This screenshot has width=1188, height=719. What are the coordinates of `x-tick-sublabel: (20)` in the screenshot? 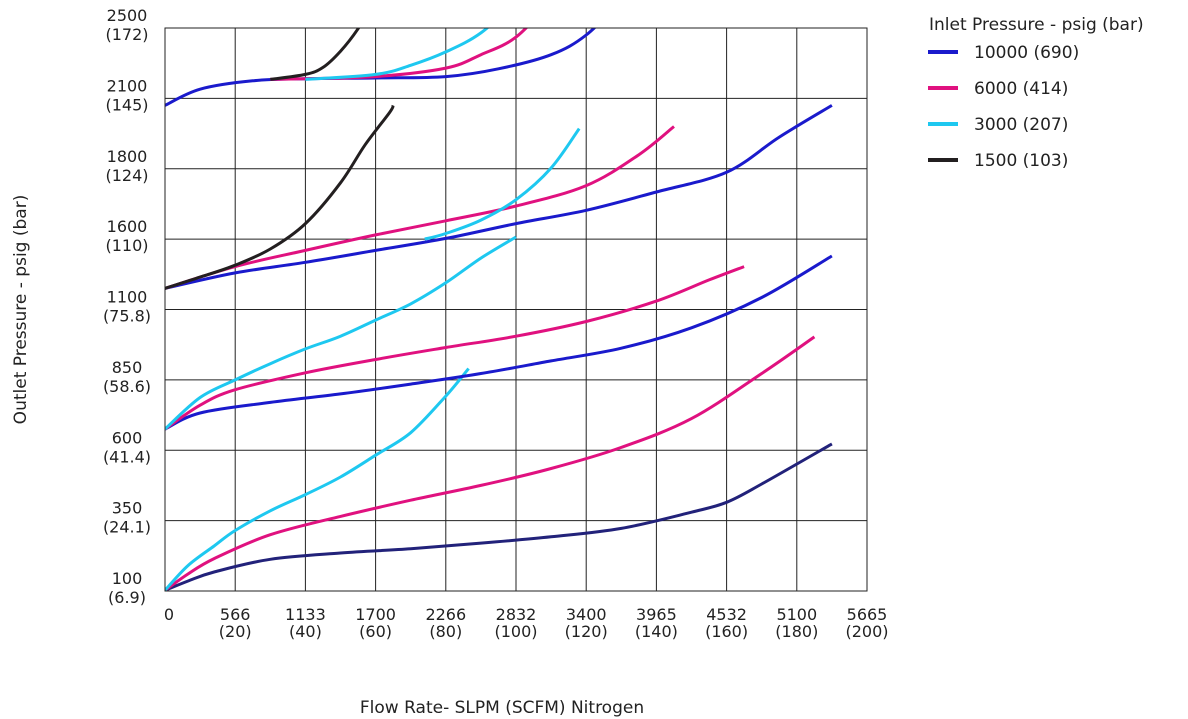 It's located at (235, 631).